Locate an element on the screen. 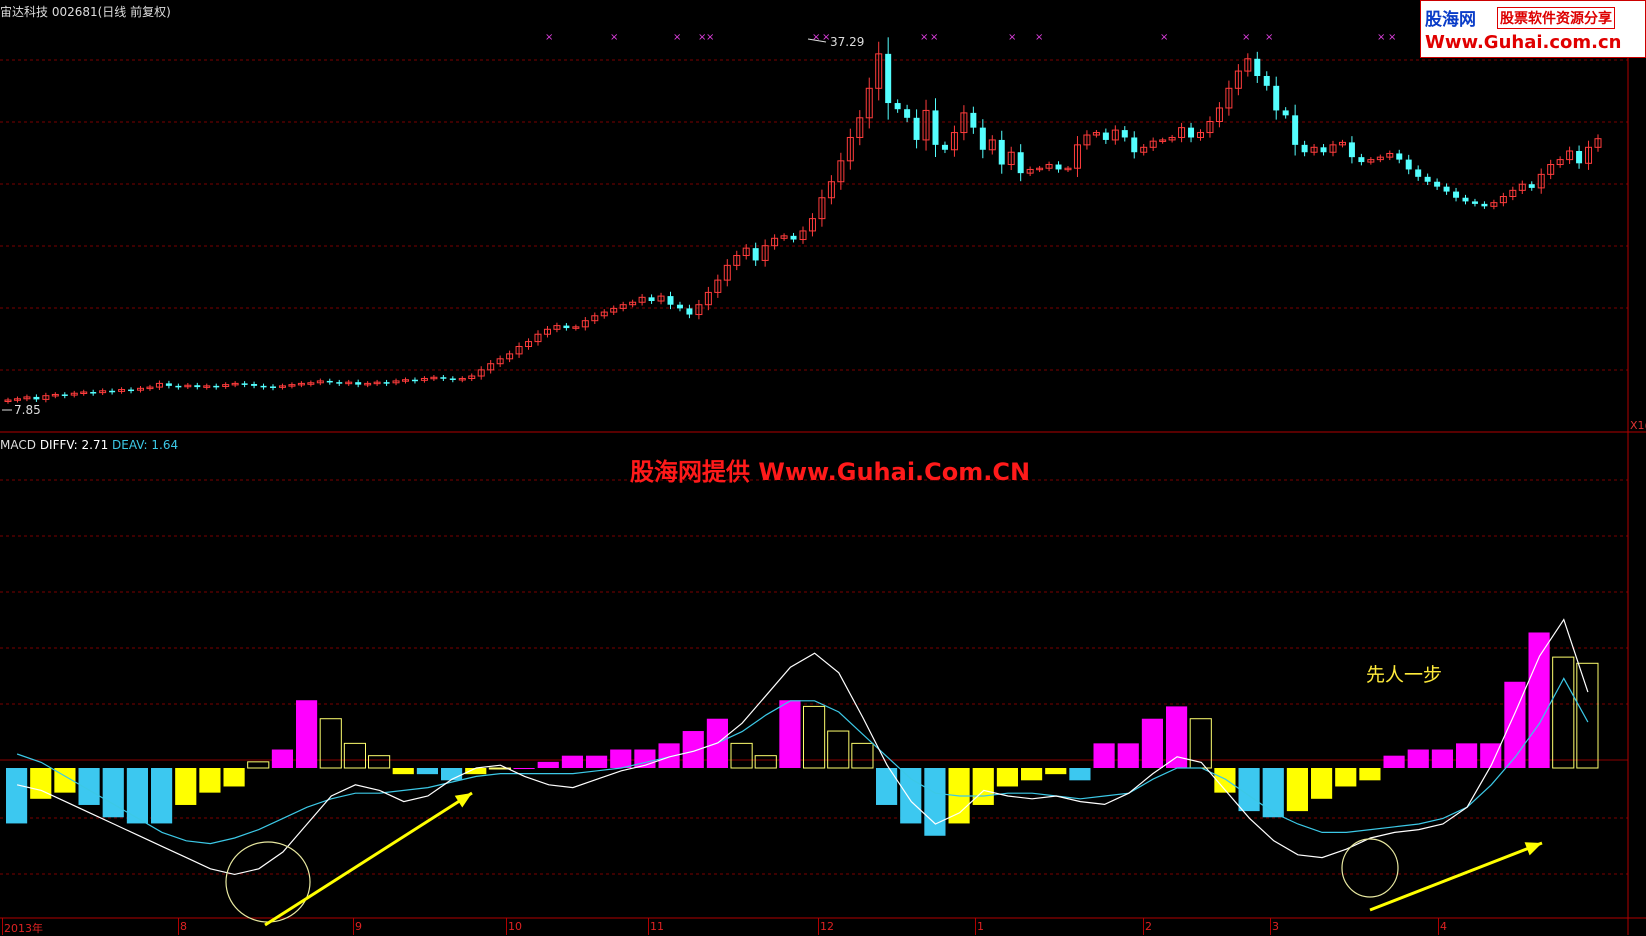 This screenshot has height=936, width=1646. high-price-label: 37.29 is located at coordinates (847, 42).